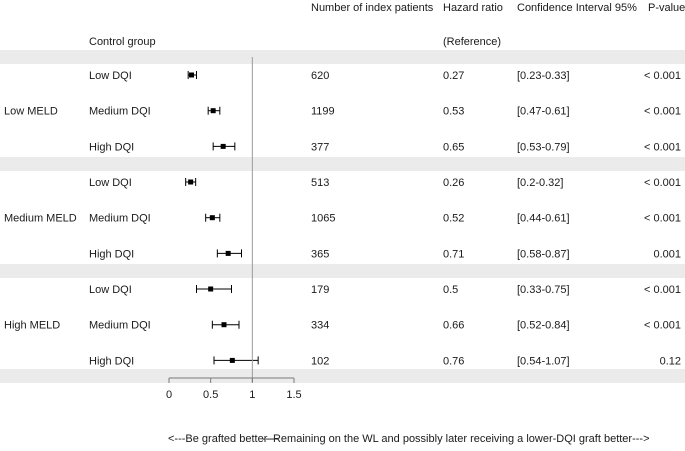  Describe the element at coordinates (453, 361) in the screenshot. I see `hazard-ratio-value: 0.76` at that location.